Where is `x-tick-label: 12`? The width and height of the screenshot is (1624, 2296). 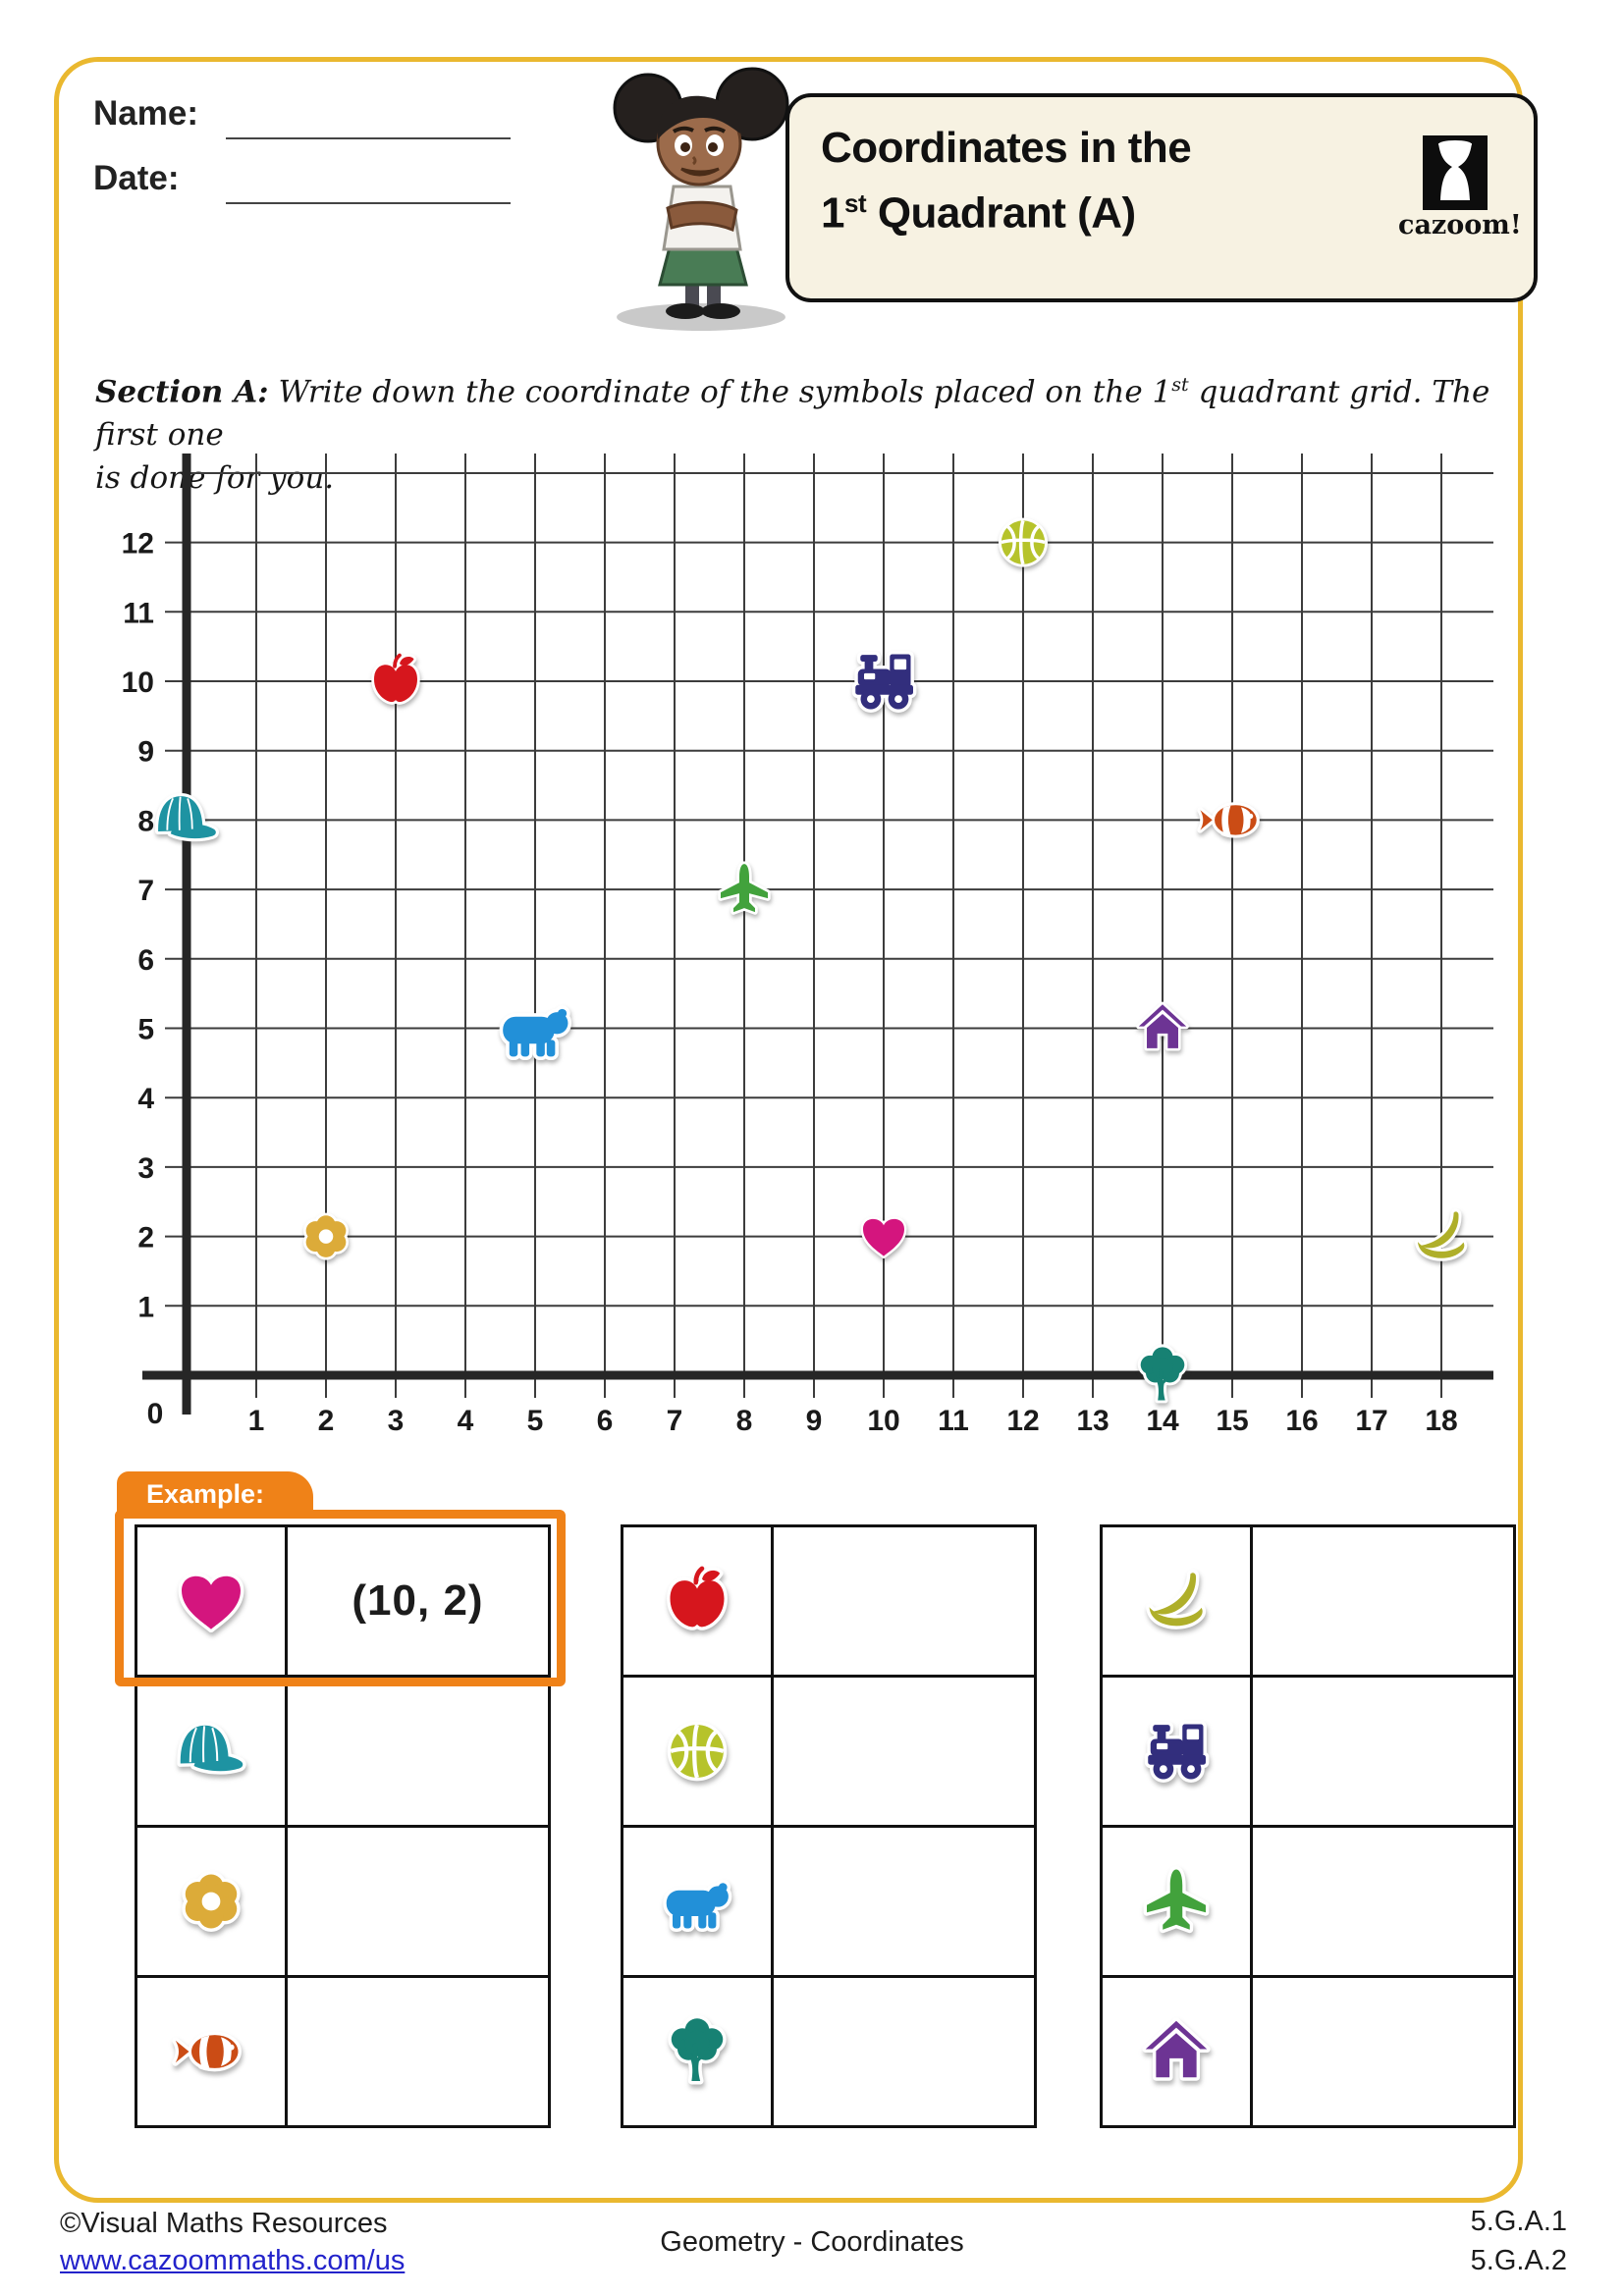 x-tick-label: 12 is located at coordinates (1022, 1421).